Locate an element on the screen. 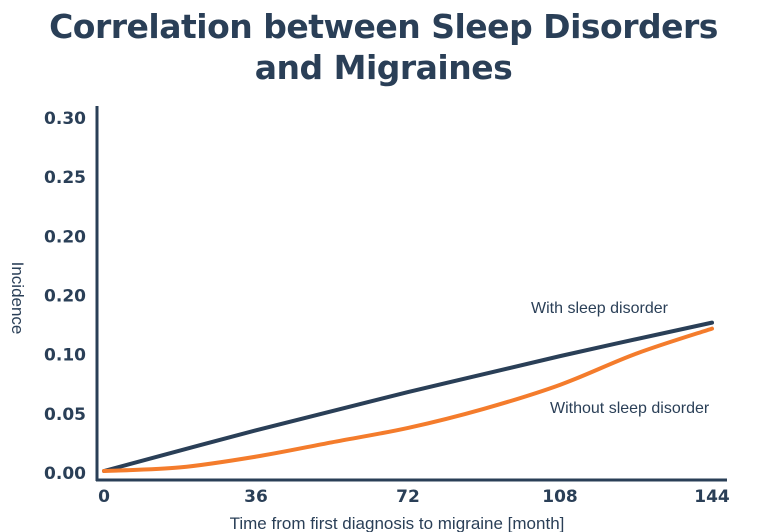  x-tick-label: 0 is located at coordinates (104, 497).